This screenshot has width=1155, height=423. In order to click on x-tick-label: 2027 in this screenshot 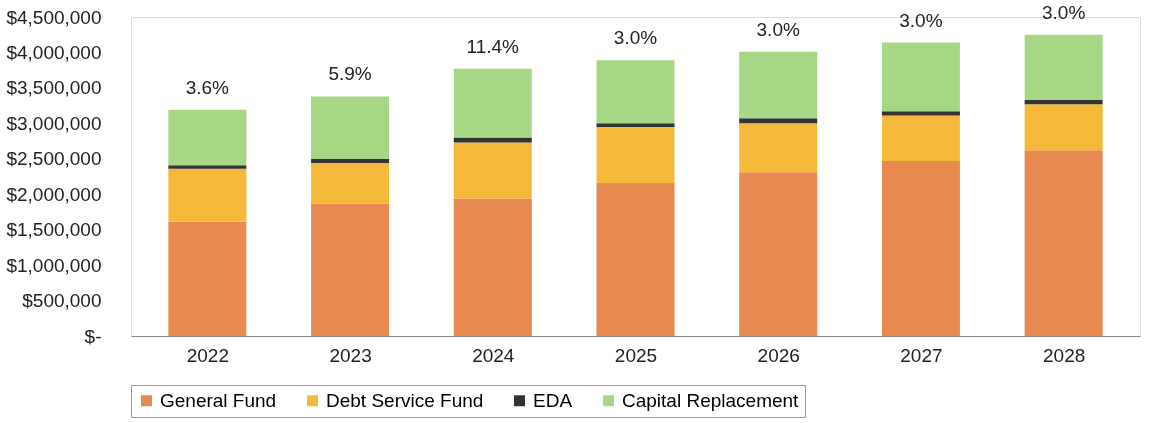, I will do `click(921, 355)`.